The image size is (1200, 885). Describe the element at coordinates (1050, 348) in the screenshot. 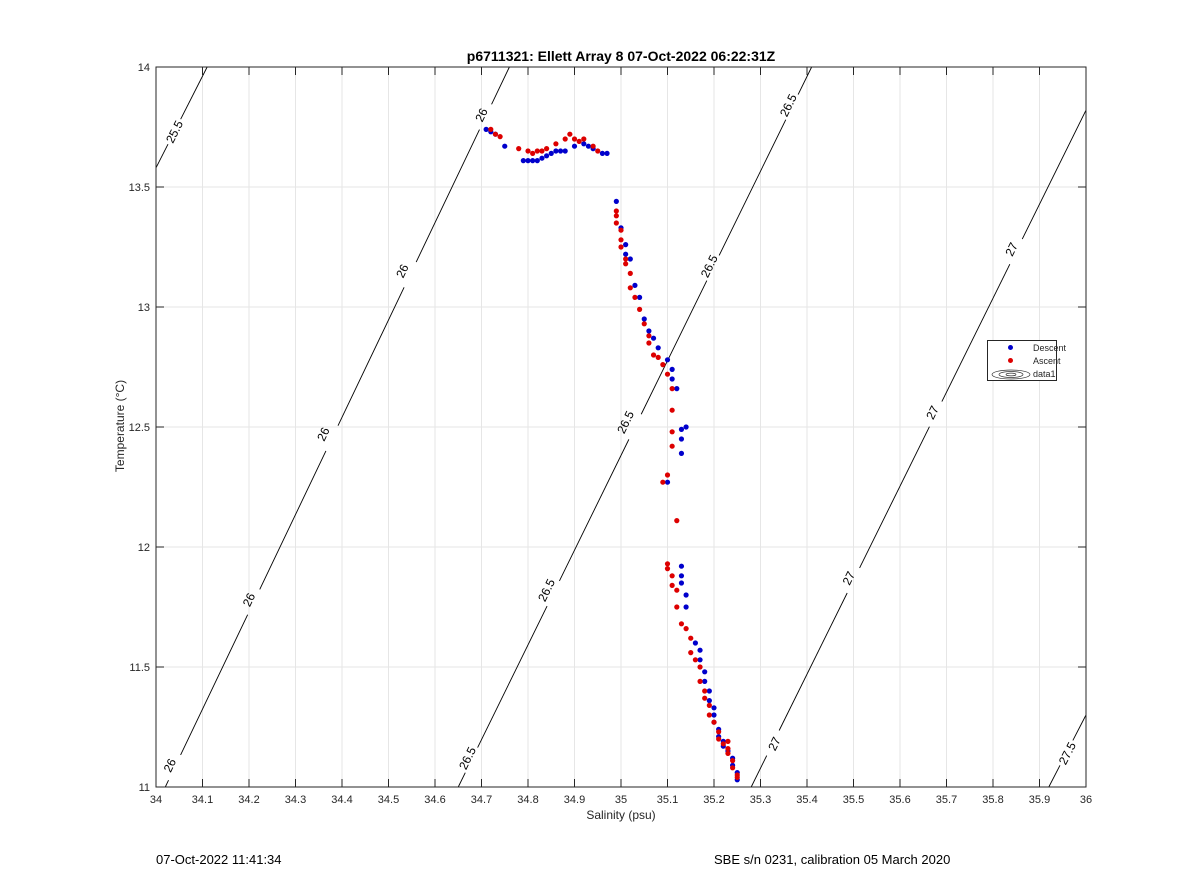

I see `legend-label-descent: Descent` at that location.